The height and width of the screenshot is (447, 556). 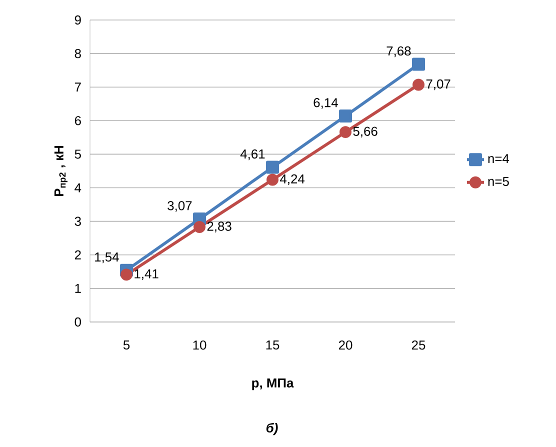 What do you see at coordinates (345, 345) in the screenshot?
I see `x-tick-label: 20` at bounding box center [345, 345].